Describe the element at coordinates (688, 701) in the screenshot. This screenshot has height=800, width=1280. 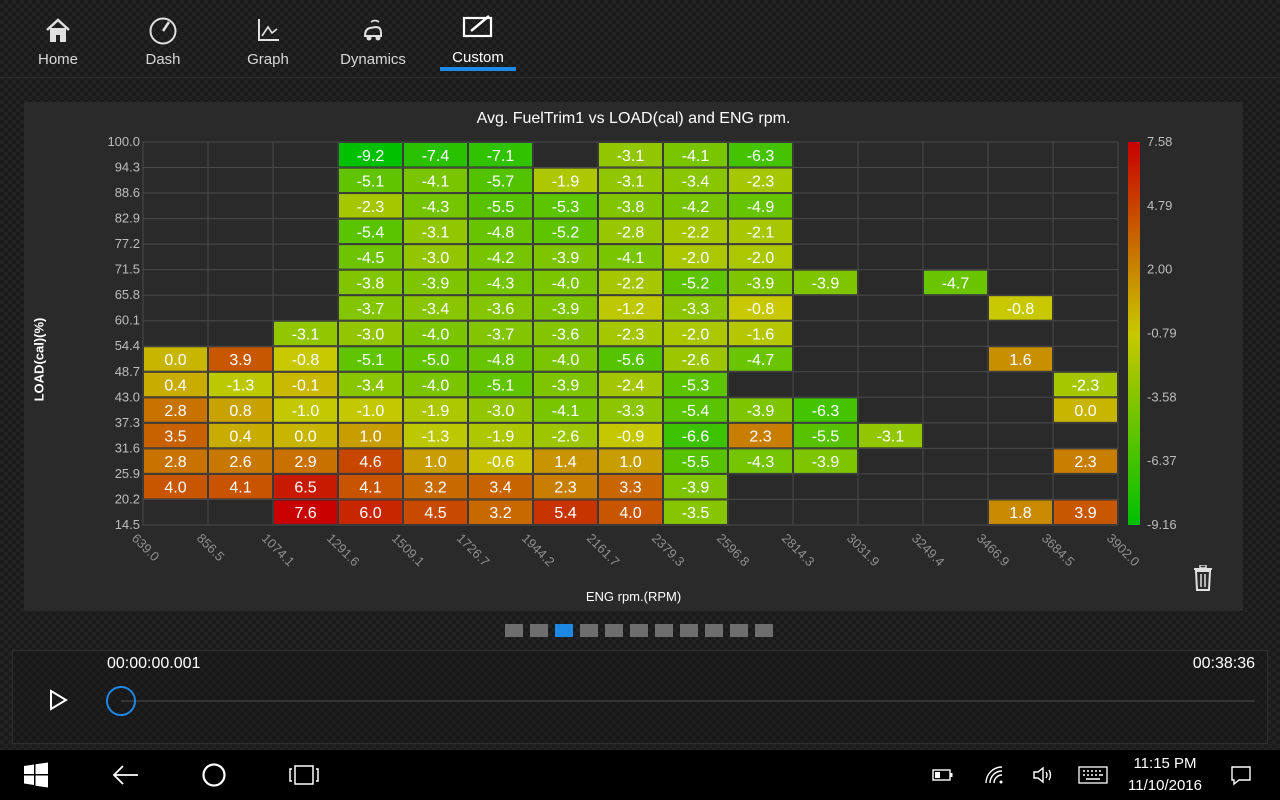
I see `scrub-track` at that location.